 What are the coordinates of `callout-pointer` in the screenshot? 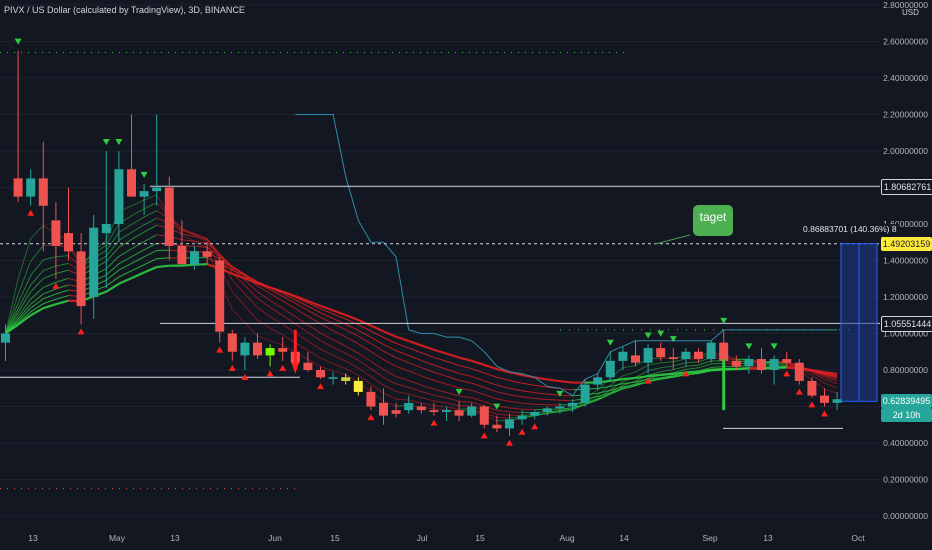 It's located at (672, 239).